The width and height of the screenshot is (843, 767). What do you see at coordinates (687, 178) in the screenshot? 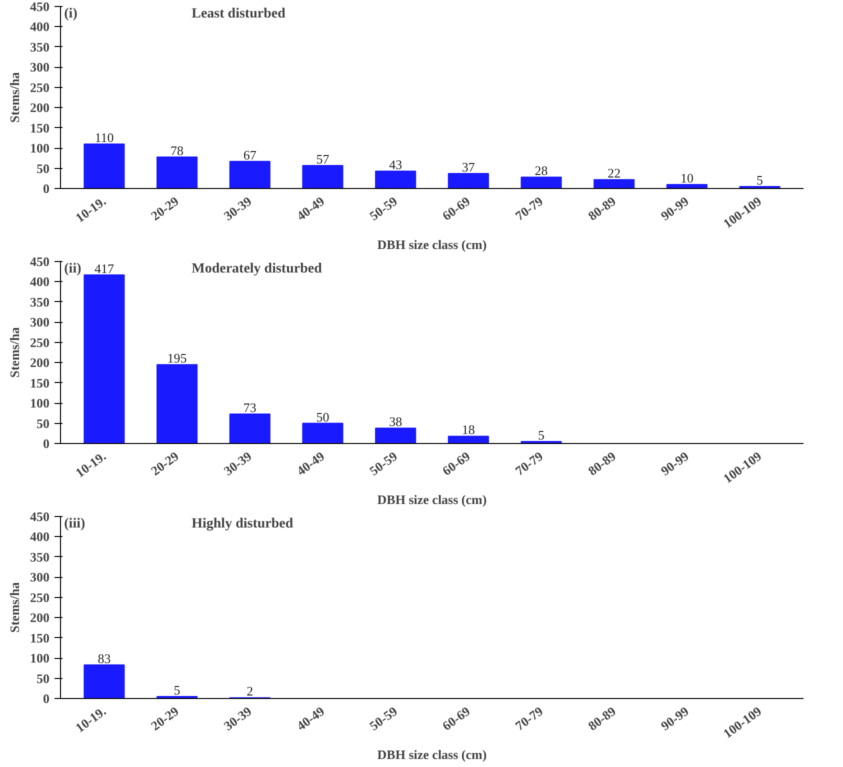
I see `data-label: 10` at bounding box center [687, 178].